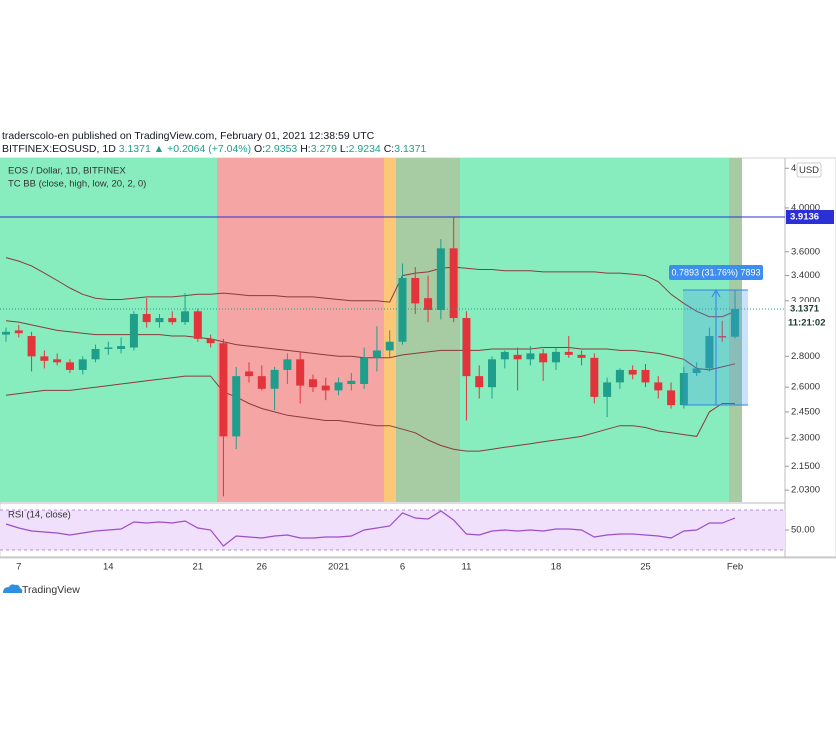  Describe the element at coordinates (805, 387) in the screenshot. I see `y-tick-label: 2.6000` at that location.